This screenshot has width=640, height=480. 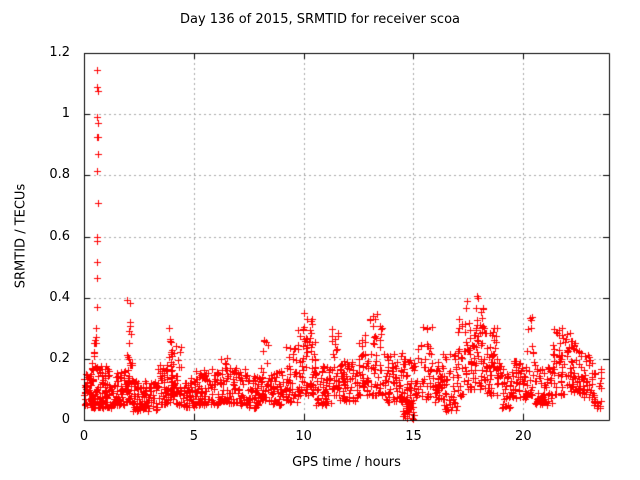 I want to click on x-tick-label: 5, so click(x=193, y=436).